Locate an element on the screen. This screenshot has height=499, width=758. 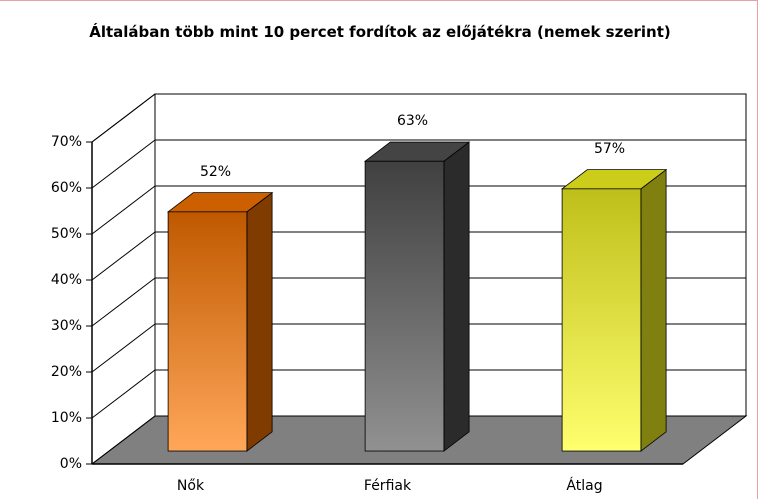
value-label: 57% is located at coordinates (609, 149).